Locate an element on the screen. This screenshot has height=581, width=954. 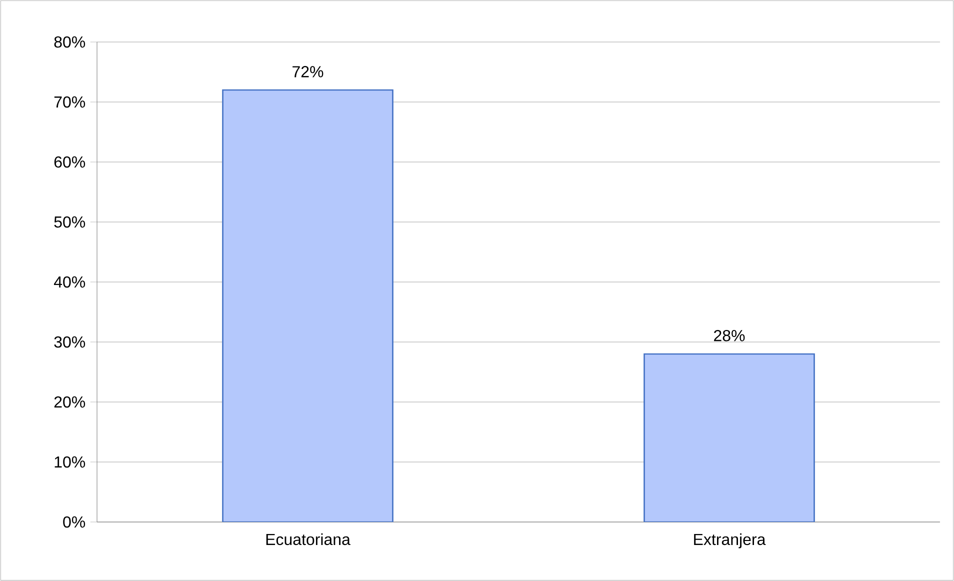
y-tick-label: 40% is located at coordinates (70, 282).